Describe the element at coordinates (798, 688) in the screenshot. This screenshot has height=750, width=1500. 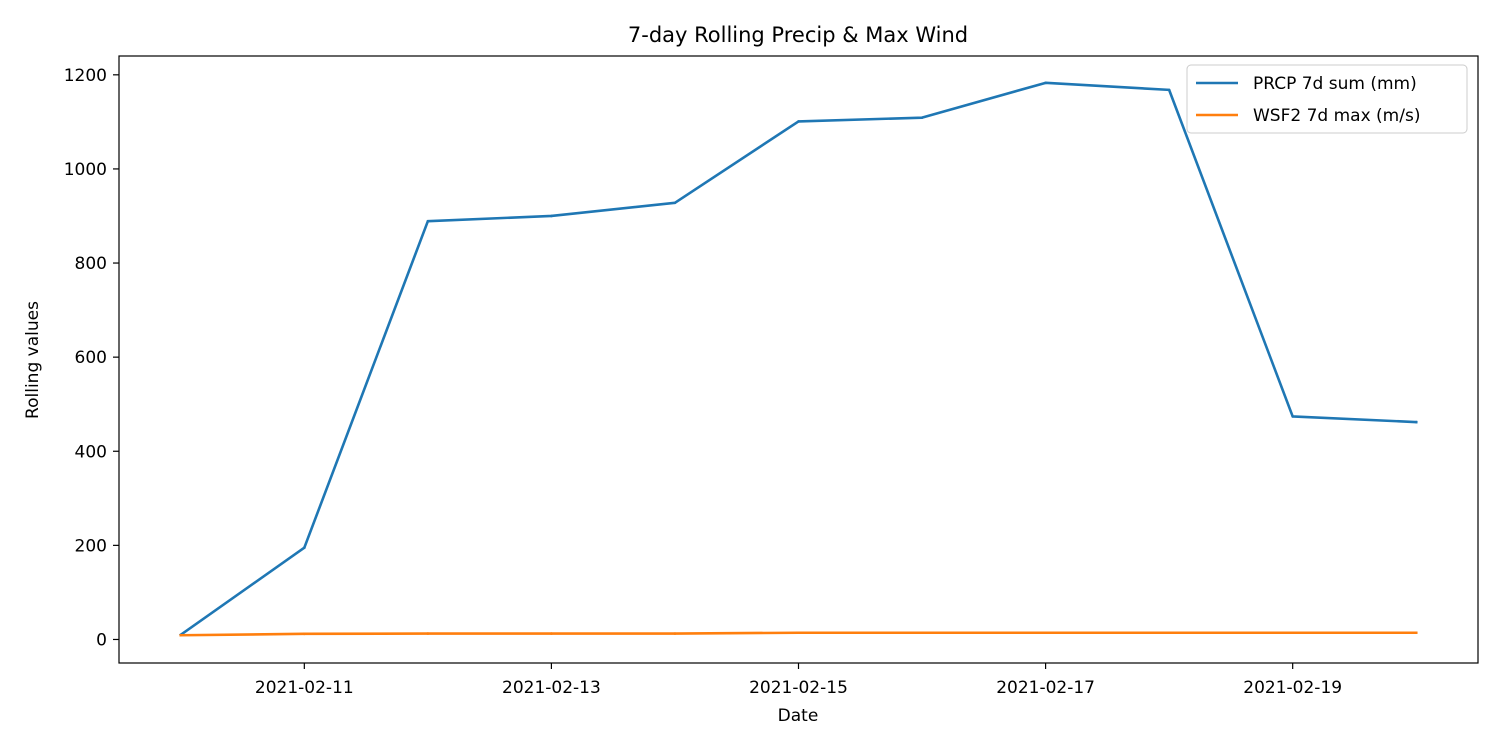
I see `x-tick-label: 2021-02-15` at that location.